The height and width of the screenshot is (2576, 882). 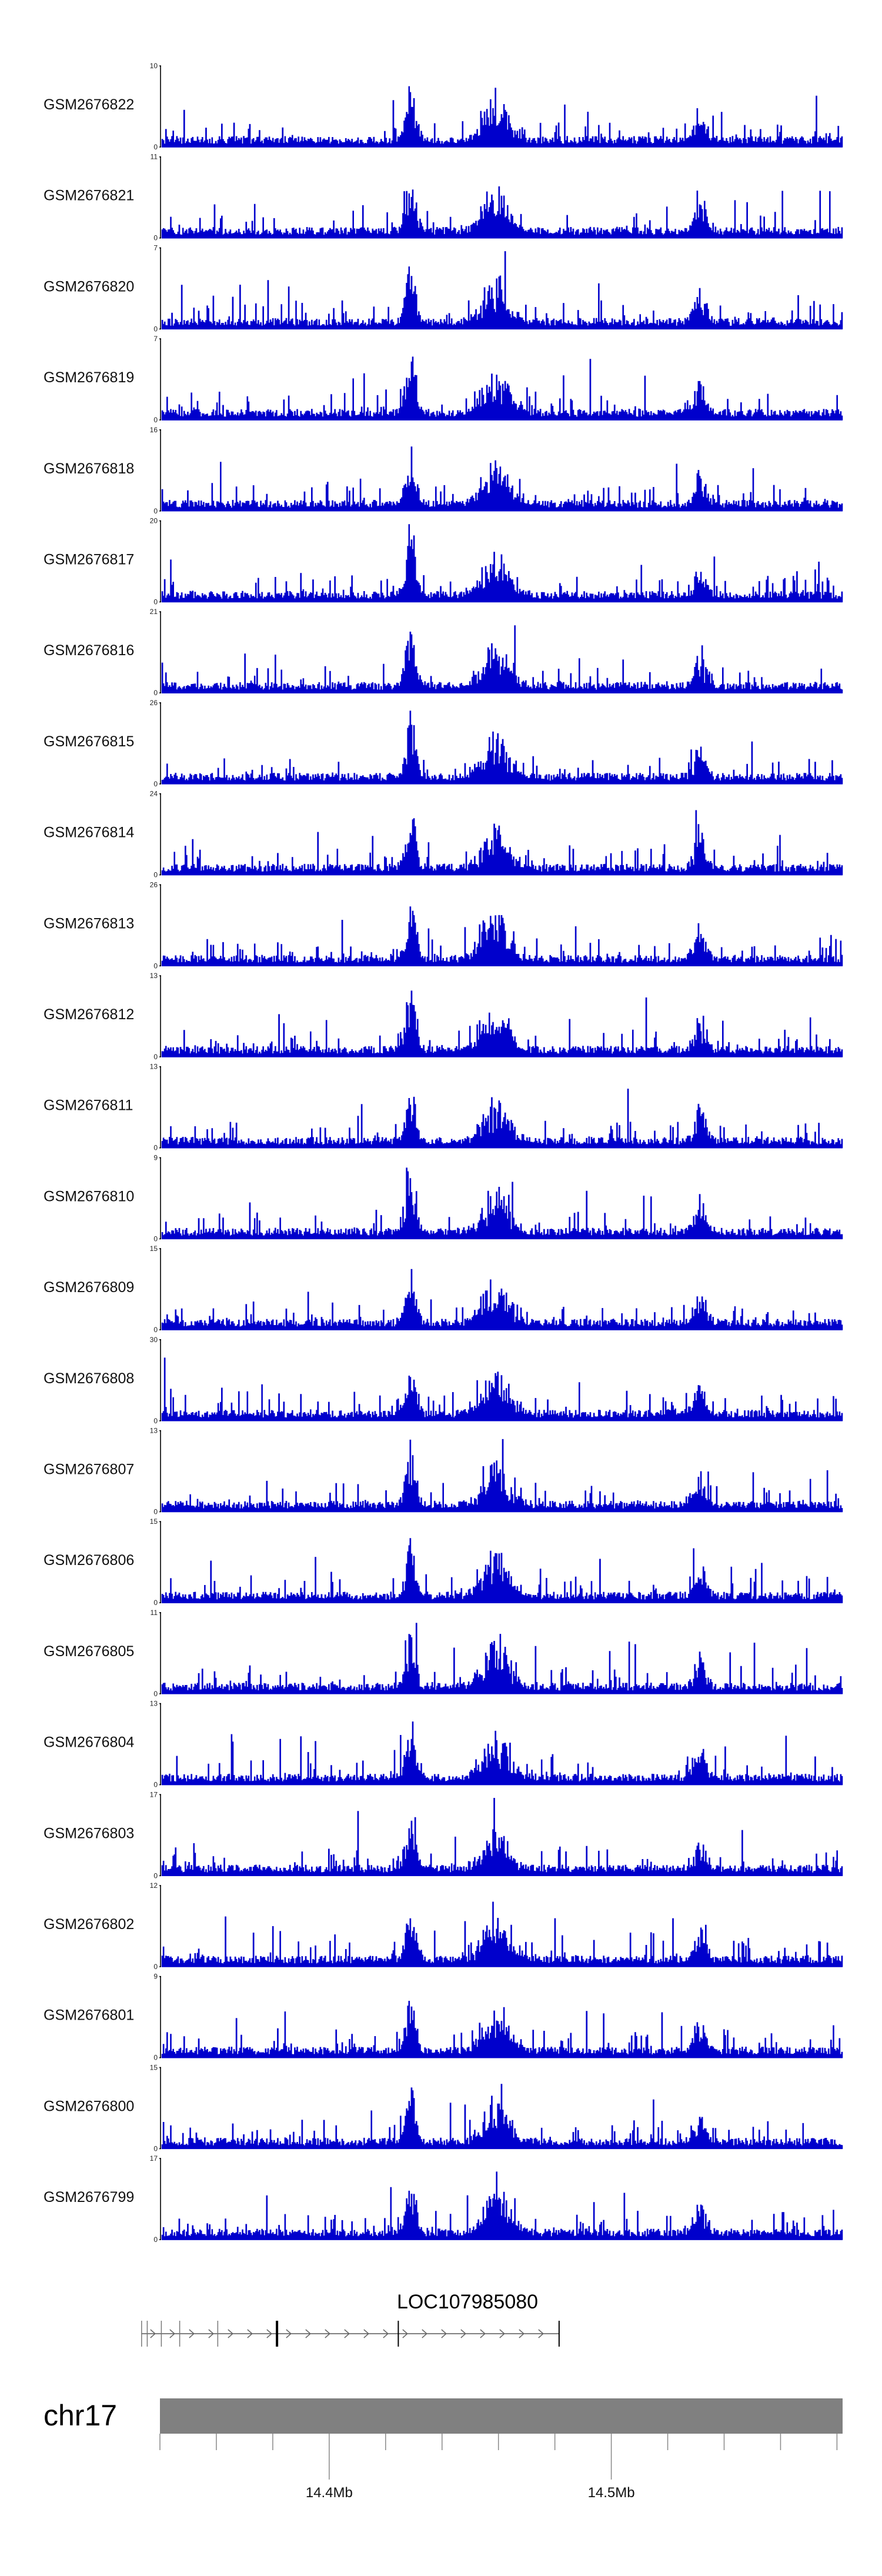 What do you see at coordinates (154, 66) in the screenshot?
I see `y-max-tick-label: 10` at bounding box center [154, 66].